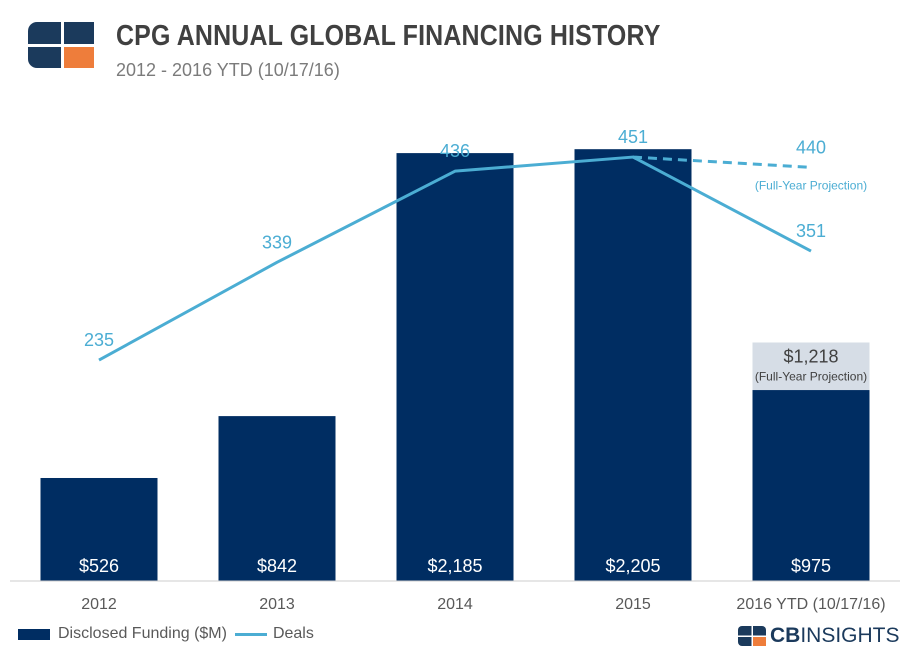 The width and height of the screenshot is (910, 661). Describe the element at coordinates (811, 376) in the screenshot. I see `projection-funding-note: (Full-Year Projection)` at that location.